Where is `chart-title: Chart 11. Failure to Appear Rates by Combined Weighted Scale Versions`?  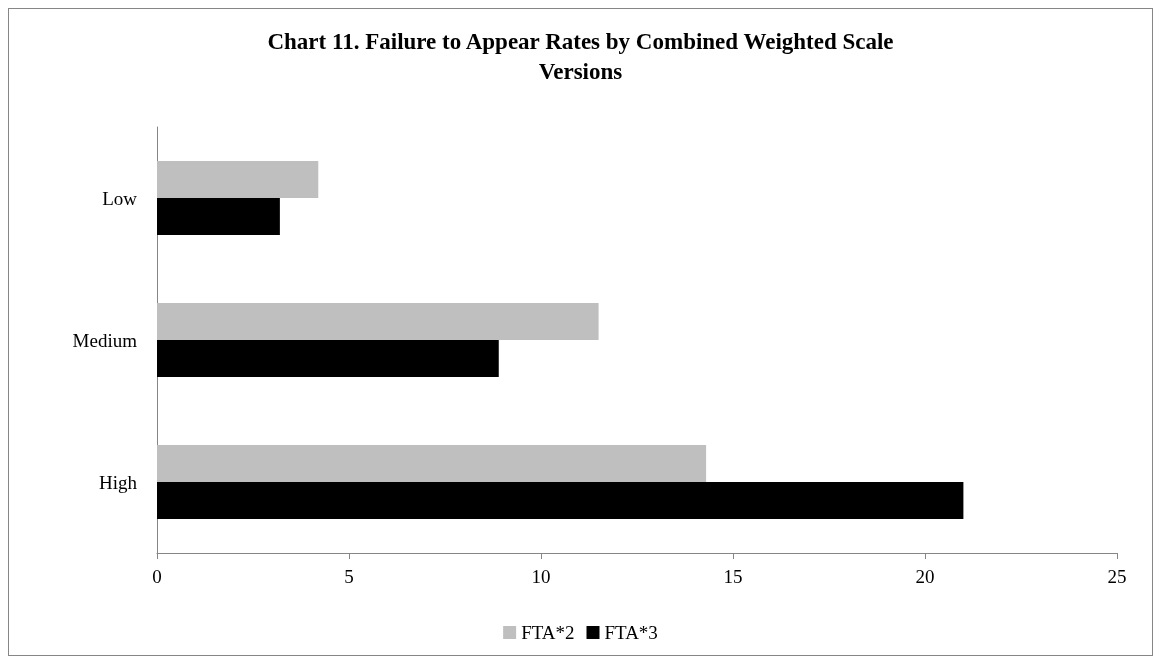 chart-title: Chart 11. Failure to Appear Rates by Combined Weighted Scale Versions is located at coordinates (580, 56).